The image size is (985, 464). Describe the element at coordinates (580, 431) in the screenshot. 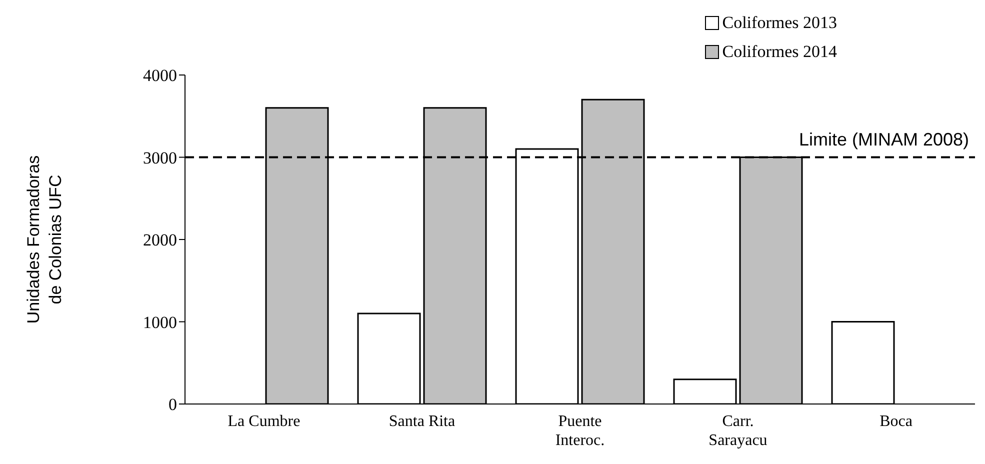

I see `x-tick-label: Puente Interoc.` at that location.